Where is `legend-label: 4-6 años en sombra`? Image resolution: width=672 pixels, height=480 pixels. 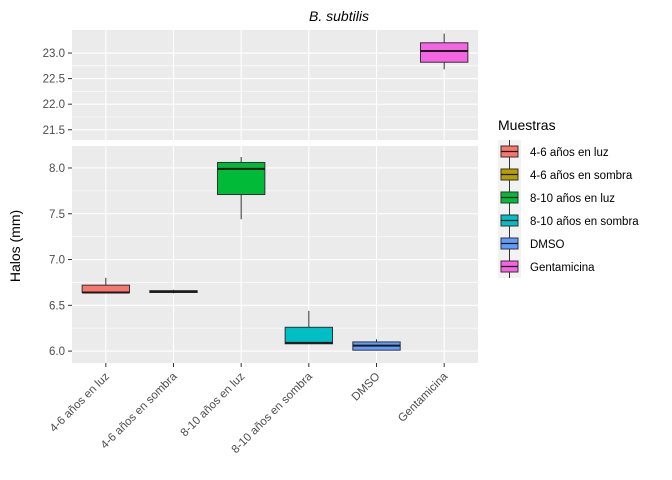
legend-label: 4-6 años en sombra is located at coordinates (581, 176).